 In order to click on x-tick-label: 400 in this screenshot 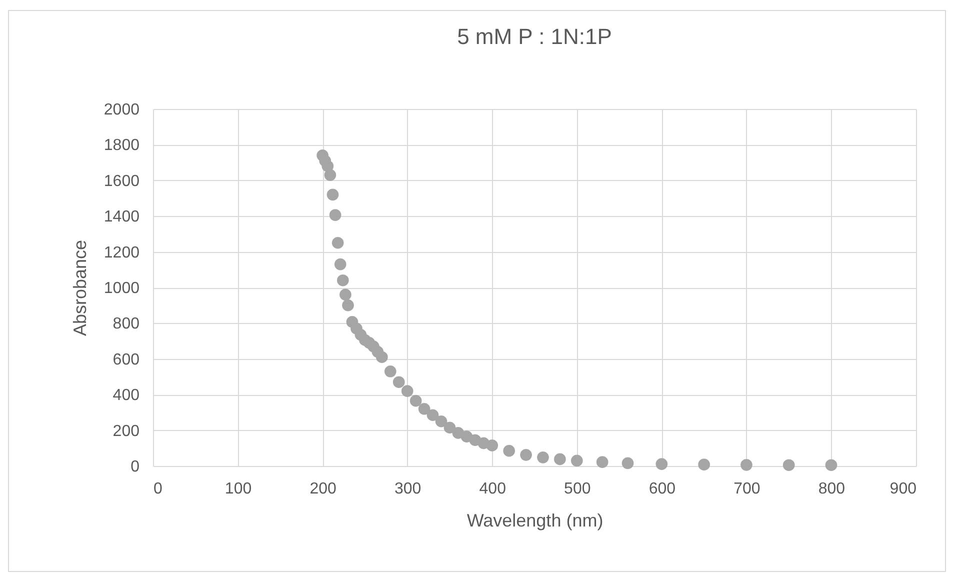, I will do `click(492, 489)`.